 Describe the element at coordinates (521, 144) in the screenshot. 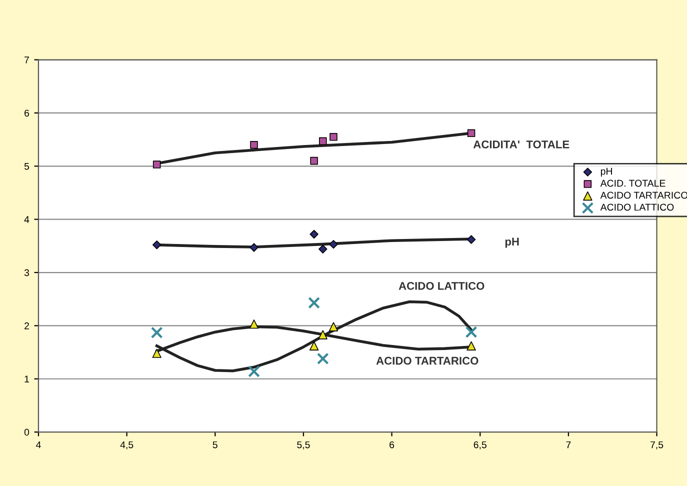

I see `annotation: ACIDITA' TOTALE` at that location.